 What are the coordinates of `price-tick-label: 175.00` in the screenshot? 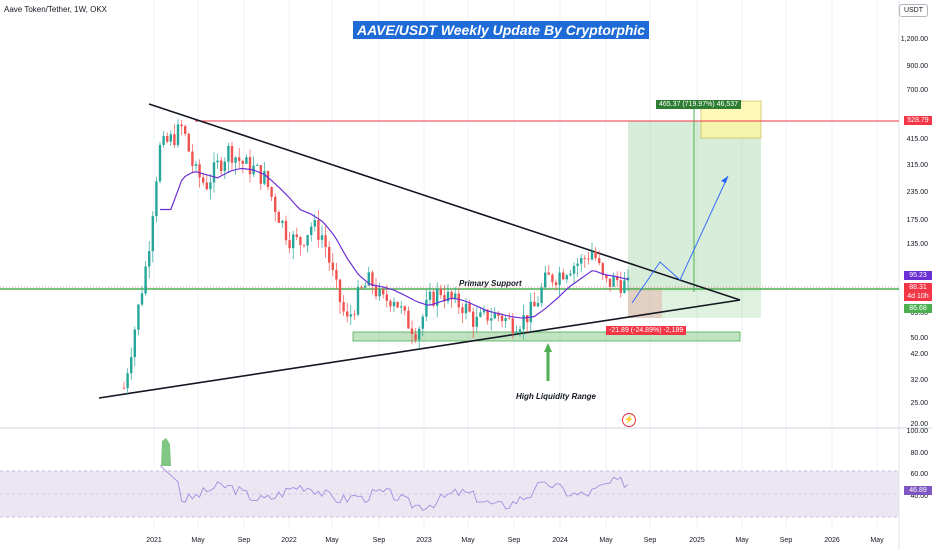 It's located at (917, 221).